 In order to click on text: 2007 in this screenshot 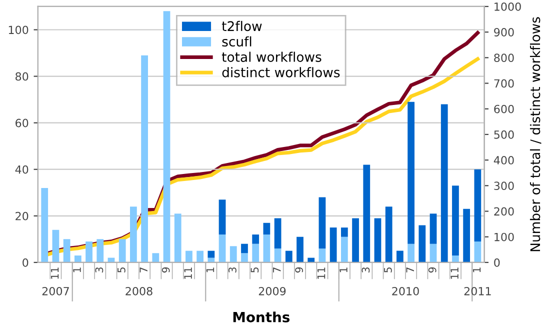, I will do `click(55, 291)`.